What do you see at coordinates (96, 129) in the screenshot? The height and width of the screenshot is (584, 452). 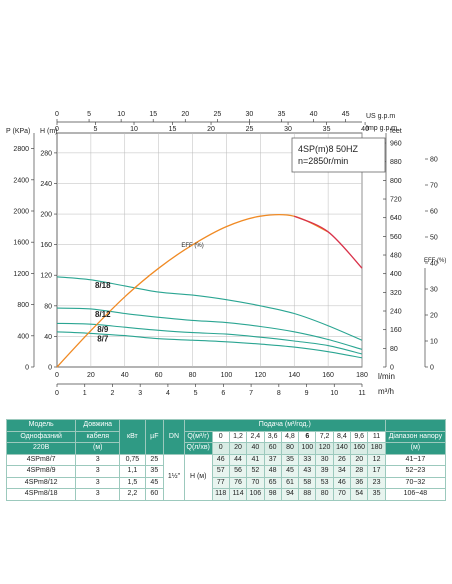 I see `imp-gpm-tick-label: 5` at bounding box center [96, 129].